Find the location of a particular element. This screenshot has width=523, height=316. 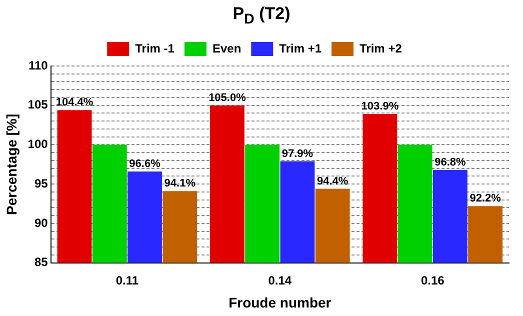

data-label: 92.2% is located at coordinates (486, 198).